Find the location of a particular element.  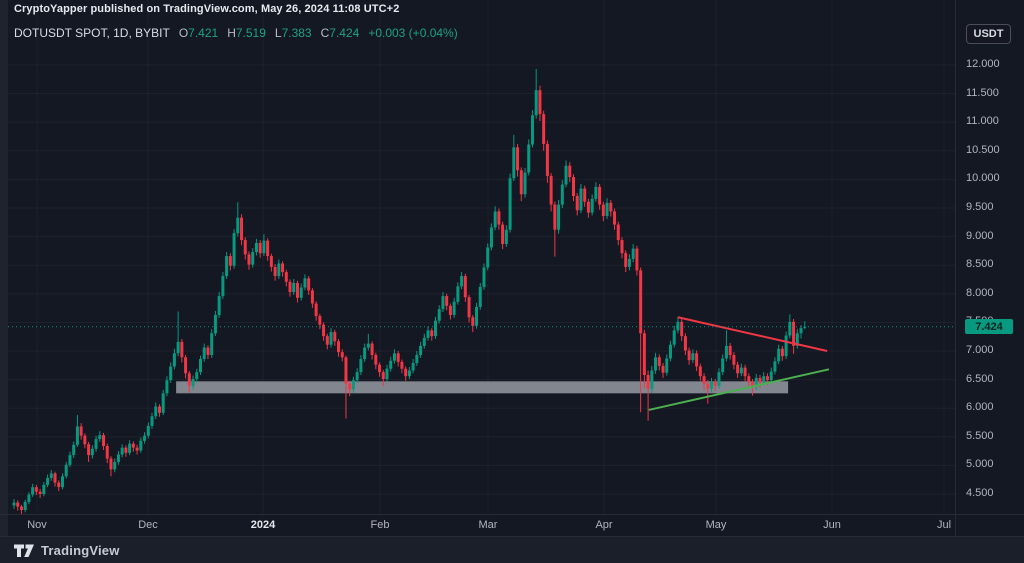

price-tick-label: 10.000 is located at coordinates (983, 178).